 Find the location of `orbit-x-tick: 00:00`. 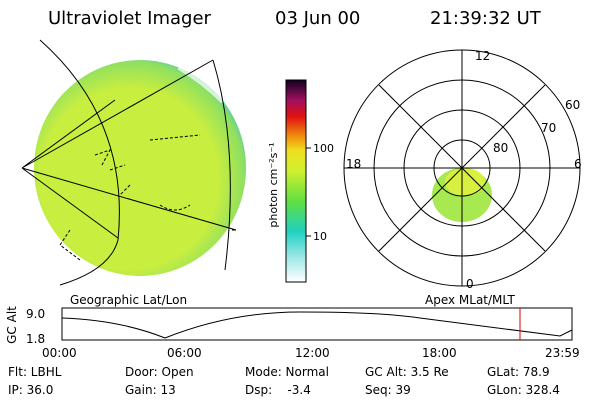

orbit-x-tick: 00:00 is located at coordinates (59, 353).